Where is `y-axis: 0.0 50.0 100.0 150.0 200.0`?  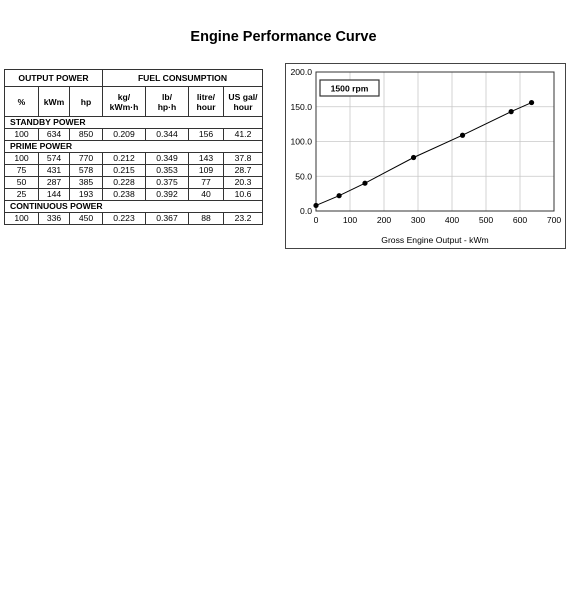 y-axis: 0.0 50.0 100.0 150.0 200.0 is located at coordinates (301, 141).